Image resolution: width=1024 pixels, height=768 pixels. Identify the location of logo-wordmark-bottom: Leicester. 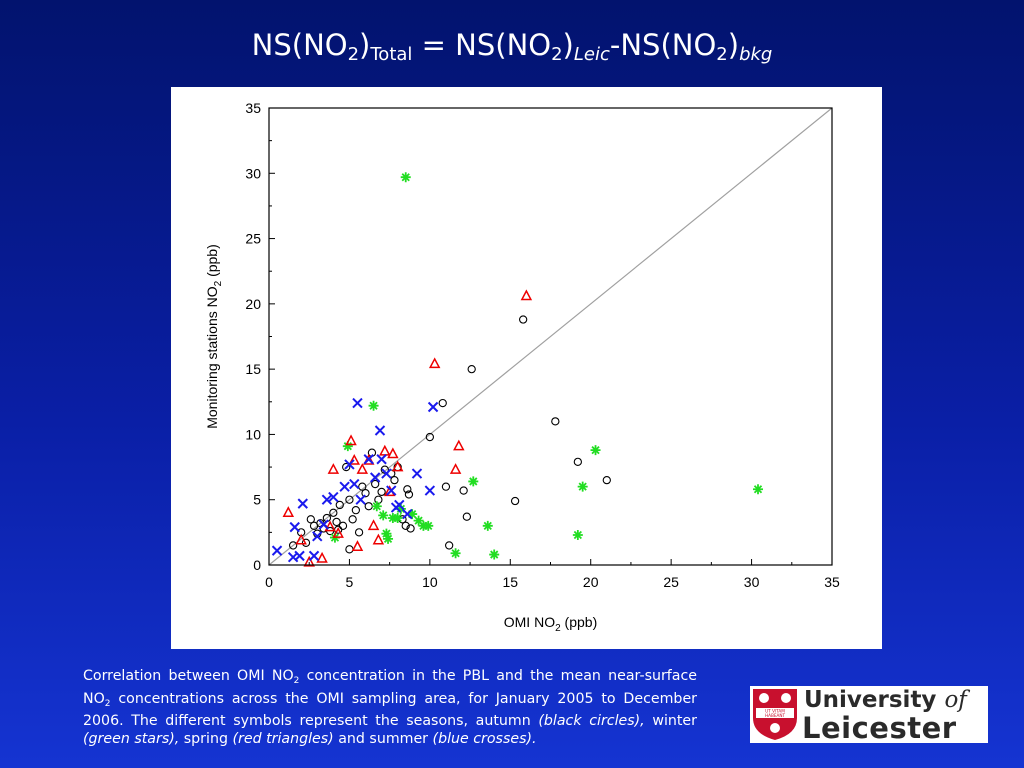
(879, 728).